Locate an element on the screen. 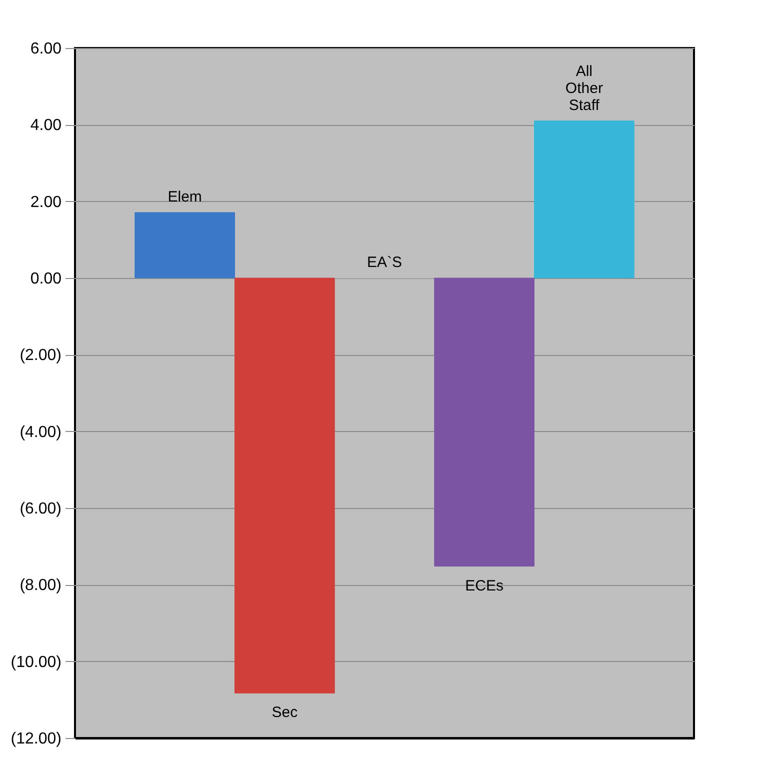  y-tick-label: (2.00) is located at coordinates (41, 355).